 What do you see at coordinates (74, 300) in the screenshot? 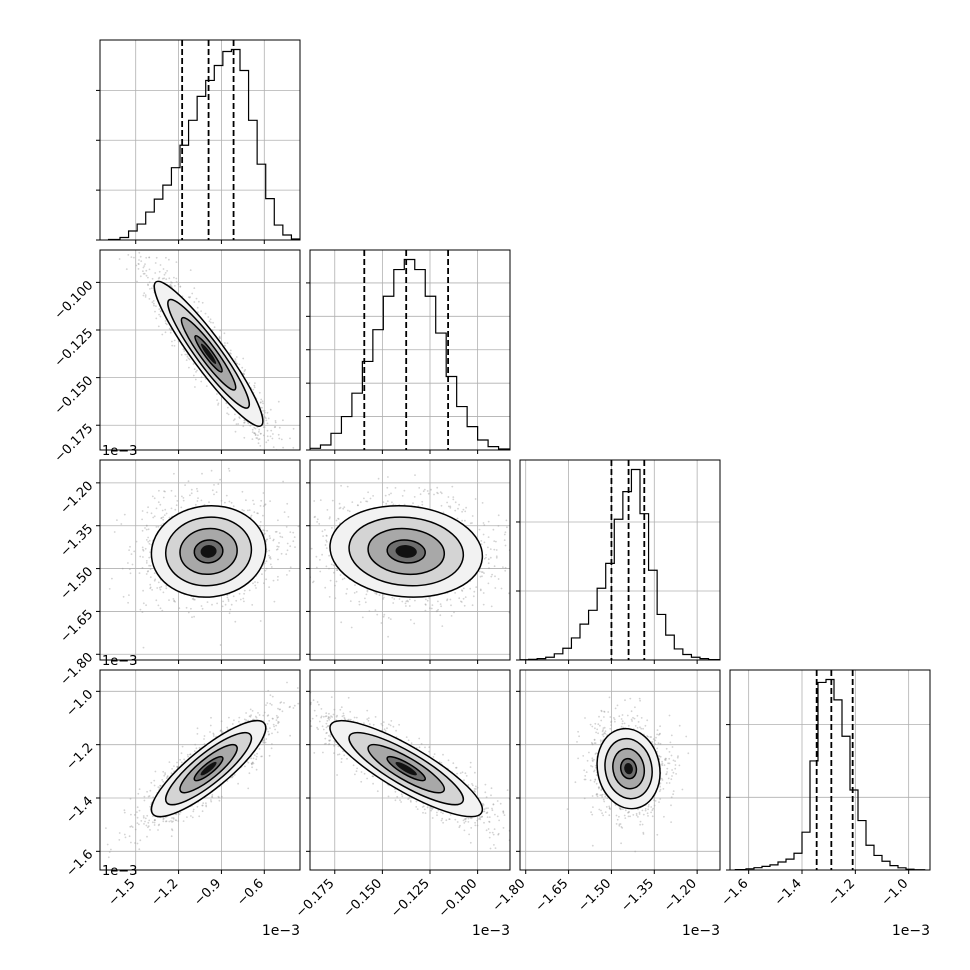
I see `ytick-label-1-3: −0.100` at bounding box center [74, 300].